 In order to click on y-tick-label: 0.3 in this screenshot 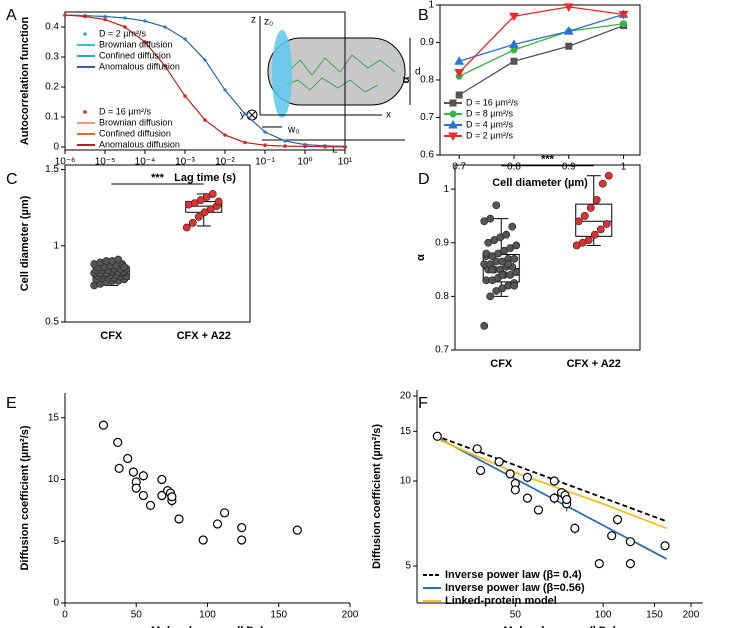, I will do `click(52, 57)`.